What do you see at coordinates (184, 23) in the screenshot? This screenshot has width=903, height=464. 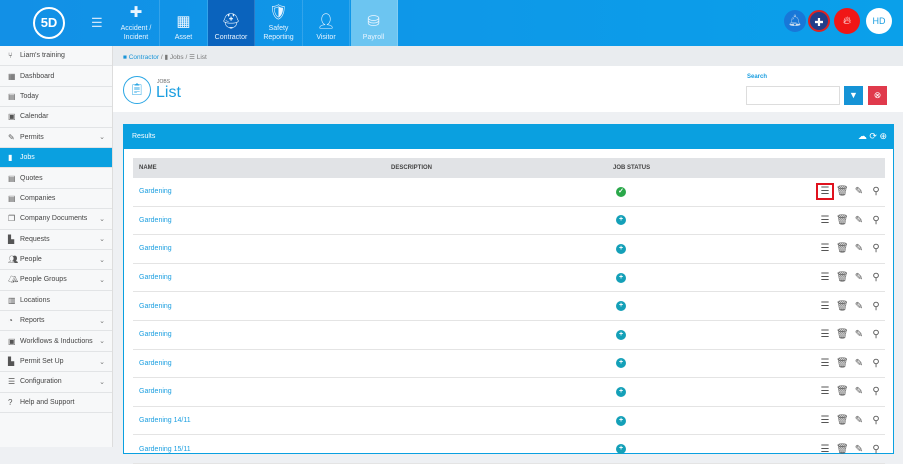 I see `module-tile-asset: ▦ Asset` at bounding box center [184, 23].